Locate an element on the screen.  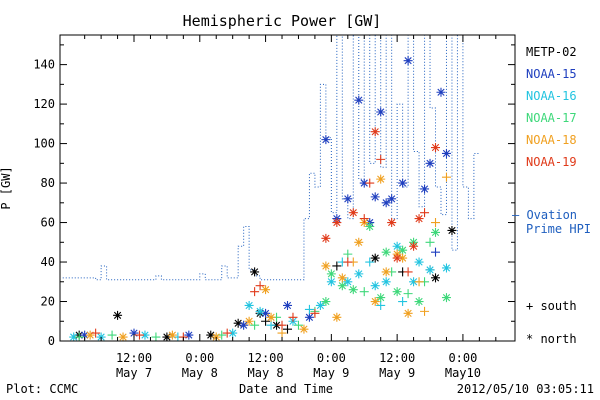
legend-item-noaa-15: NOAA-15 is located at coordinates (551, 74).